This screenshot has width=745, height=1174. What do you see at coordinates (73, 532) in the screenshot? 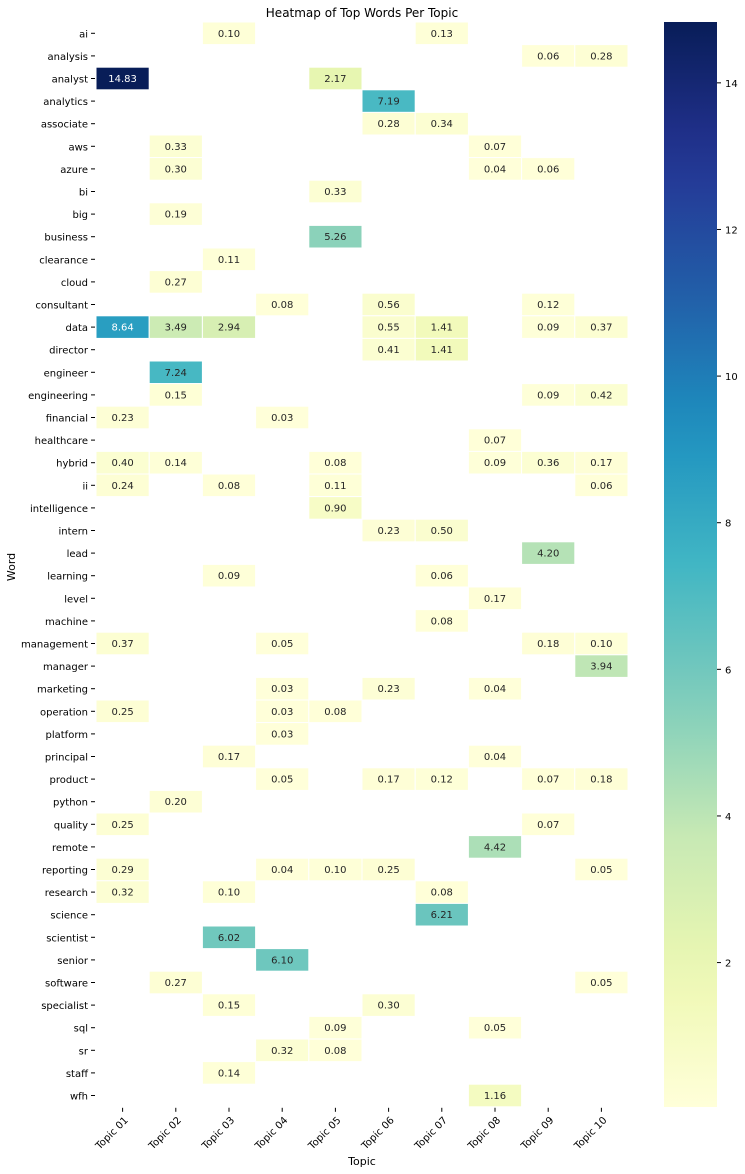
I see `y-tick-label: intern` at bounding box center [73, 532].